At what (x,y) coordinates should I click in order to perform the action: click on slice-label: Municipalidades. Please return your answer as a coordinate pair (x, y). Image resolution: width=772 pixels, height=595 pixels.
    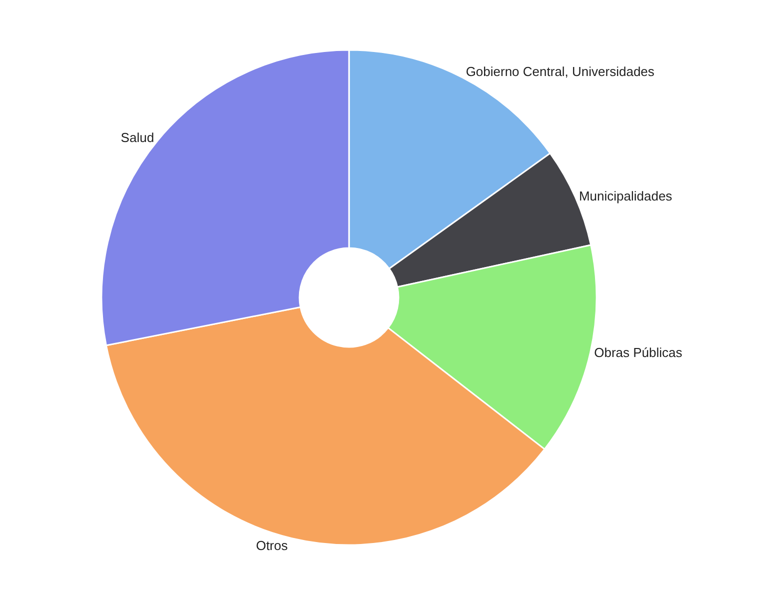
    Looking at the image, I should click on (625, 196).